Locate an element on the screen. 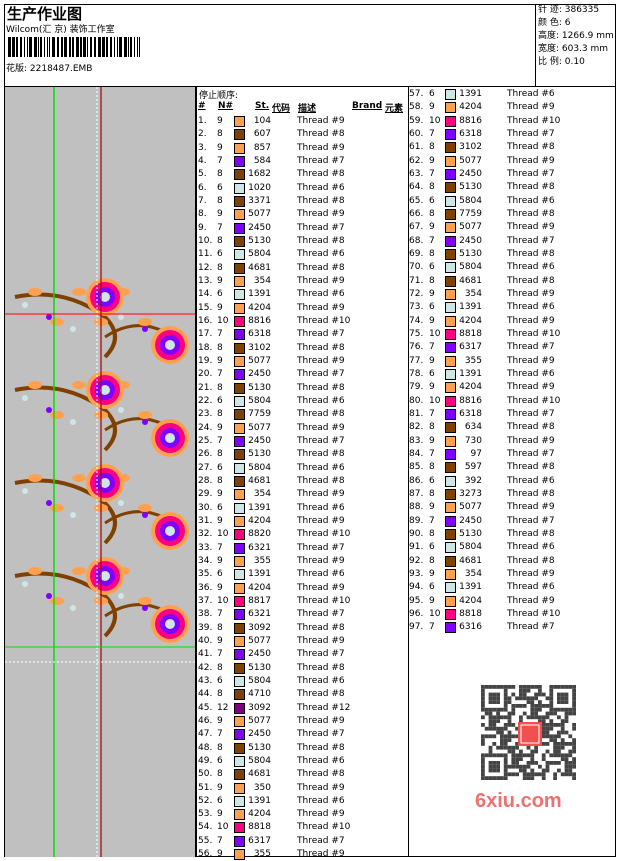 Image resolution: width=620 pixels, height=861 pixels. stop-number: 54. is located at coordinates (205, 827).